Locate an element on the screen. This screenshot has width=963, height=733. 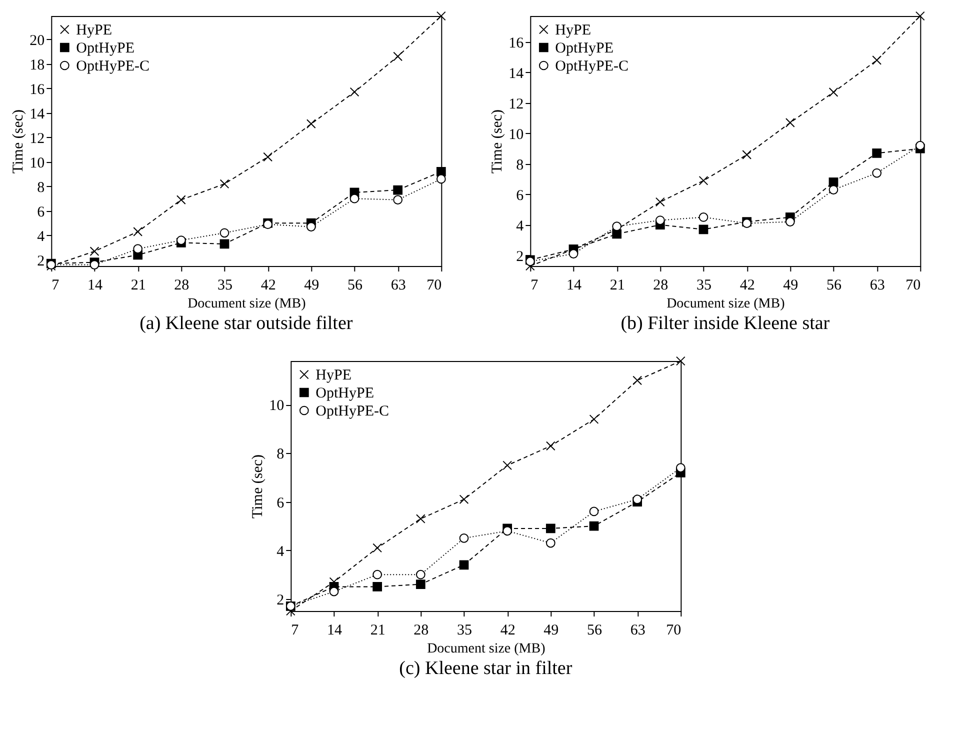
text: (a) Kleene star outside filter is located at coordinates (247, 323).